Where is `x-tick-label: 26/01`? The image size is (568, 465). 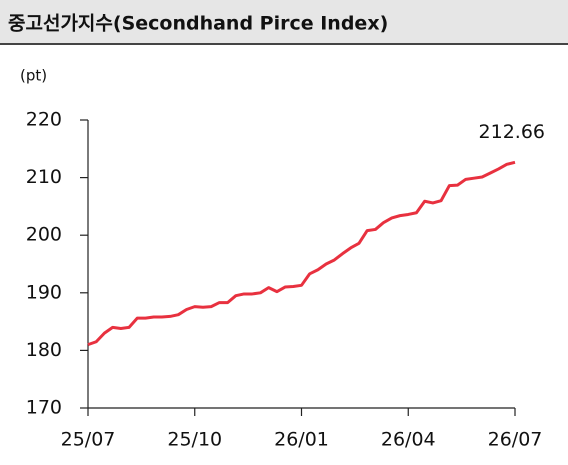 x-tick-label: 26/01 is located at coordinates (301, 440).